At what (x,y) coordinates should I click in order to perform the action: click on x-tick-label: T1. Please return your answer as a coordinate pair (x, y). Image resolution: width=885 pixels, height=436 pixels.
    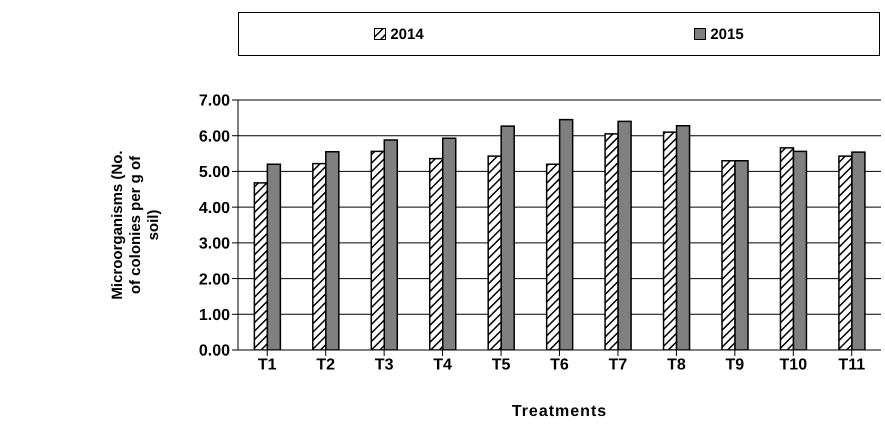
    Looking at the image, I should click on (267, 365).